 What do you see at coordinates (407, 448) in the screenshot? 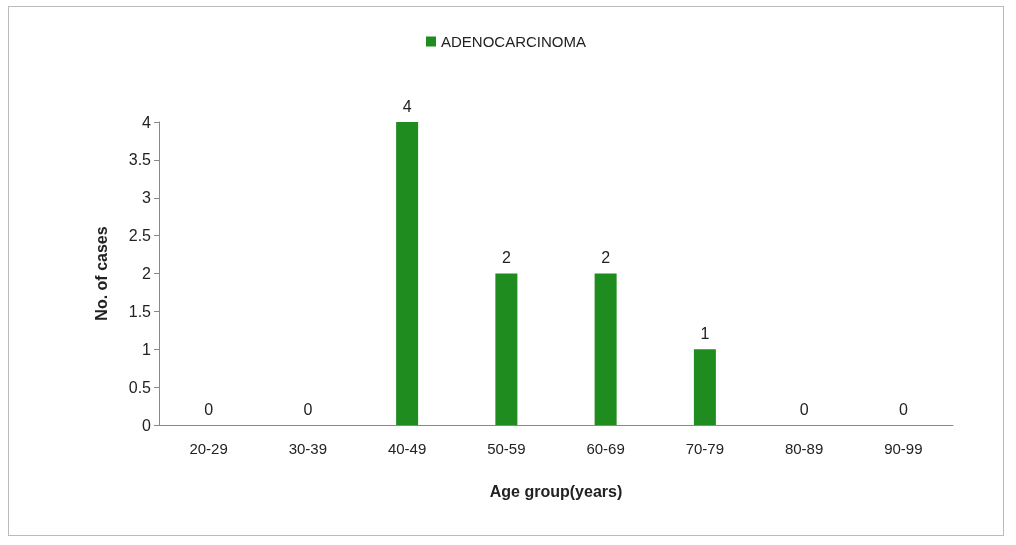
I see `x-tick-label: 40-49` at bounding box center [407, 448].